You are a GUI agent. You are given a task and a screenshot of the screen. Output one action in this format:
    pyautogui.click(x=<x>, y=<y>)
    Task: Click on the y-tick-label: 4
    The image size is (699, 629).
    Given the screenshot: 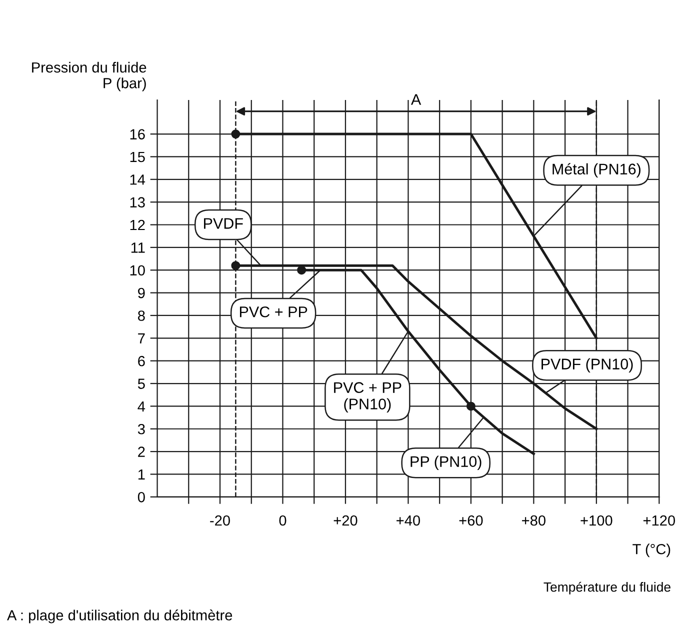 What is the action you would take?
    pyautogui.click(x=142, y=406)
    